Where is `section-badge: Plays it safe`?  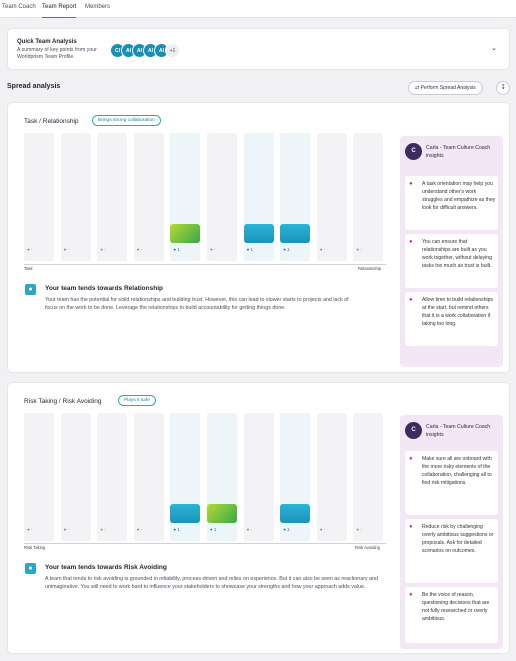 section-badge: Plays it safe is located at coordinates (137, 400).